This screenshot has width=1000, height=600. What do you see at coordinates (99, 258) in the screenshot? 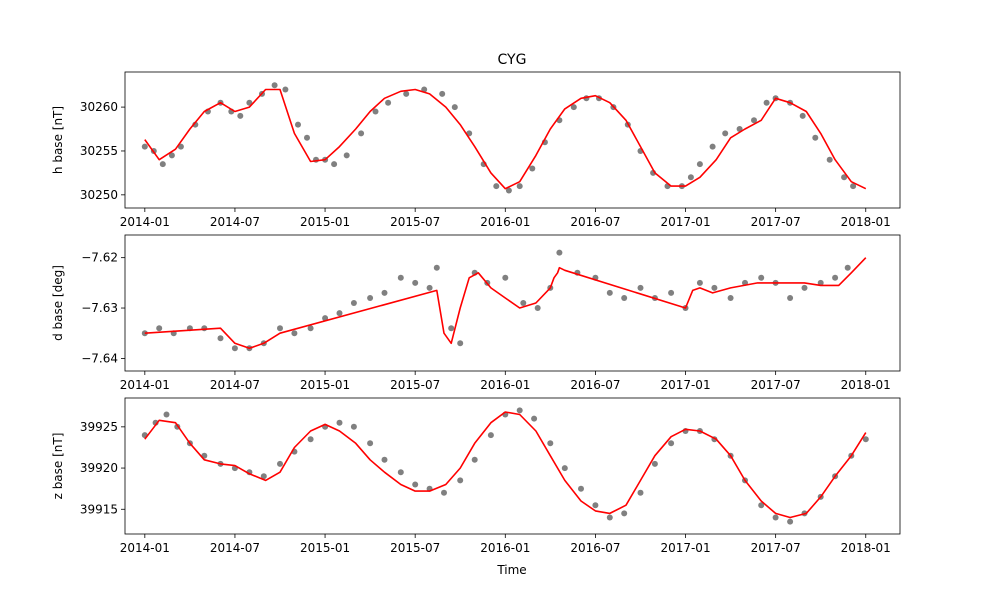
I see `y-tick-label: −7.62` at bounding box center [99, 258].